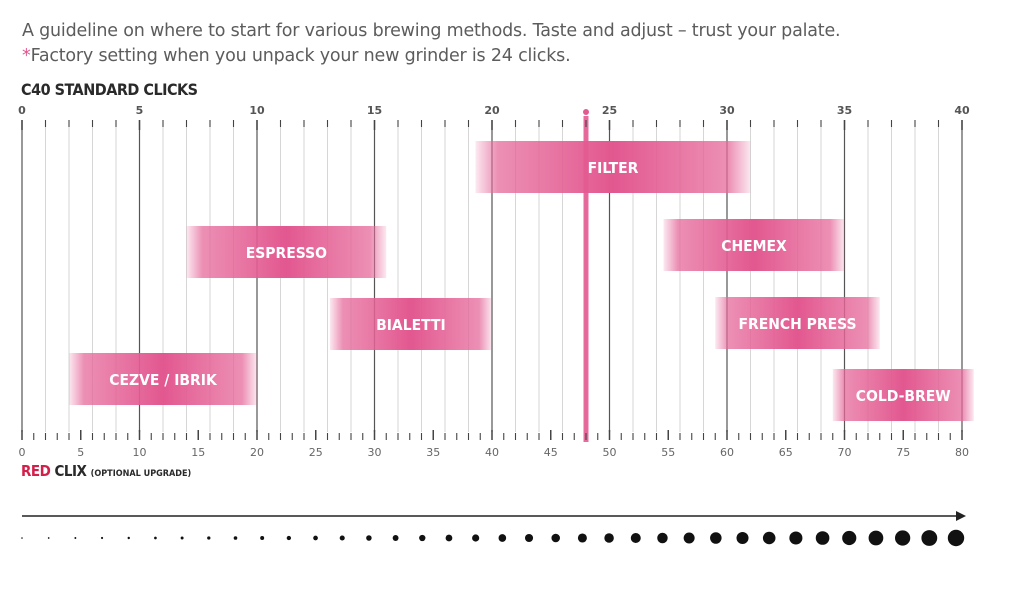 The image size is (1024, 597). What do you see at coordinates (140, 452) in the screenshot?
I see `bottom-tick-label: 10` at bounding box center [140, 452].